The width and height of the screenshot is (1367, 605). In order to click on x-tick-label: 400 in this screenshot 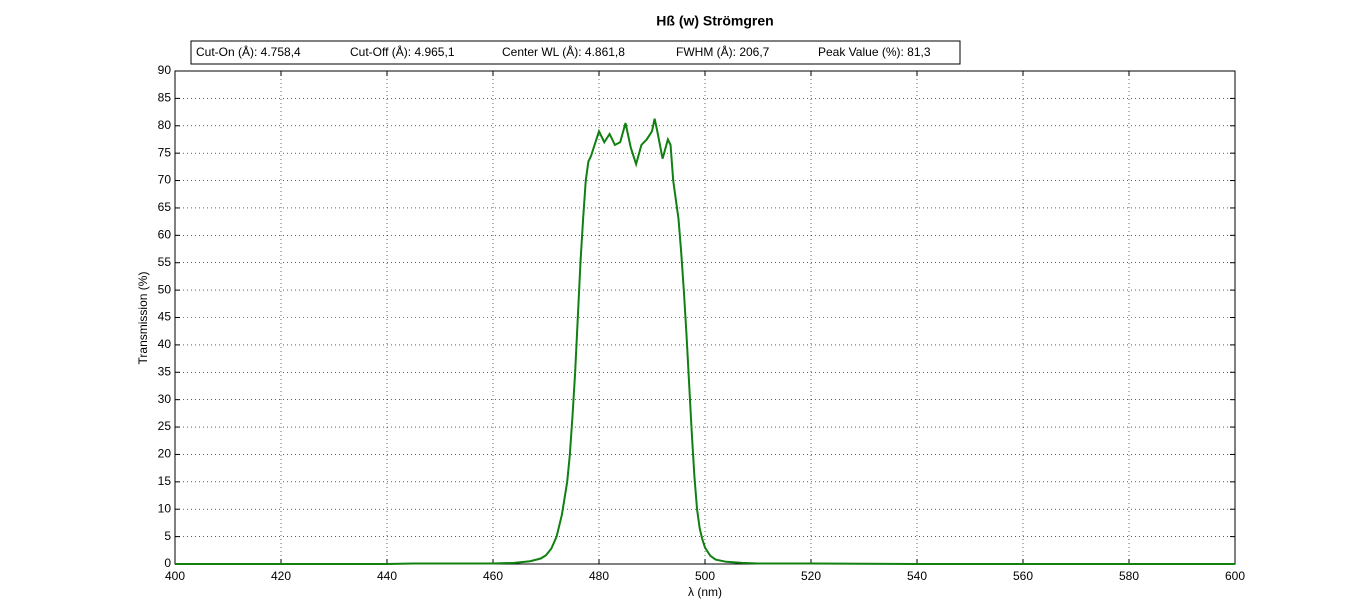, I will do `click(175, 576)`.